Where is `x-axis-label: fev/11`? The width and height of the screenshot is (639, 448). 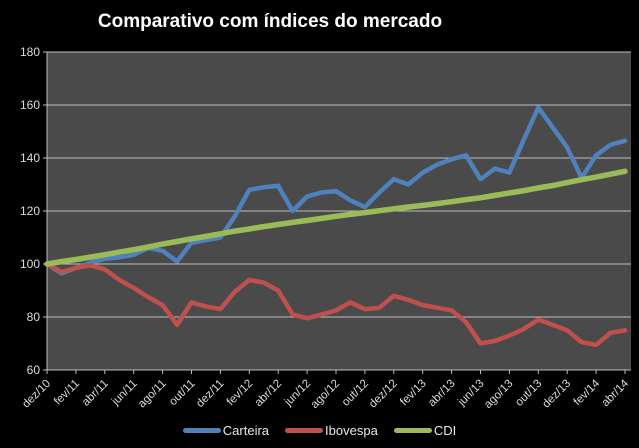 x-axis-label: fev/11 is located at coordinates (67, 393).